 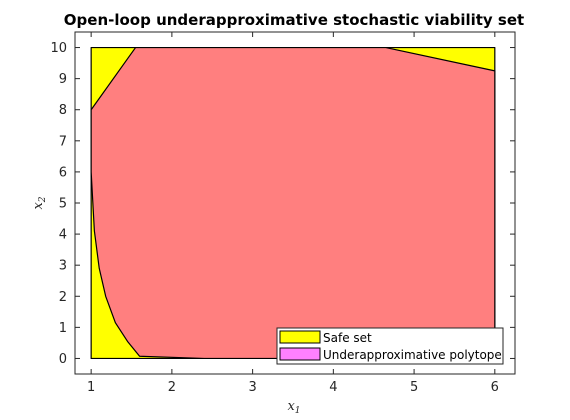 I want to click on x-tick-label: 2, so click(x=172, y=387).